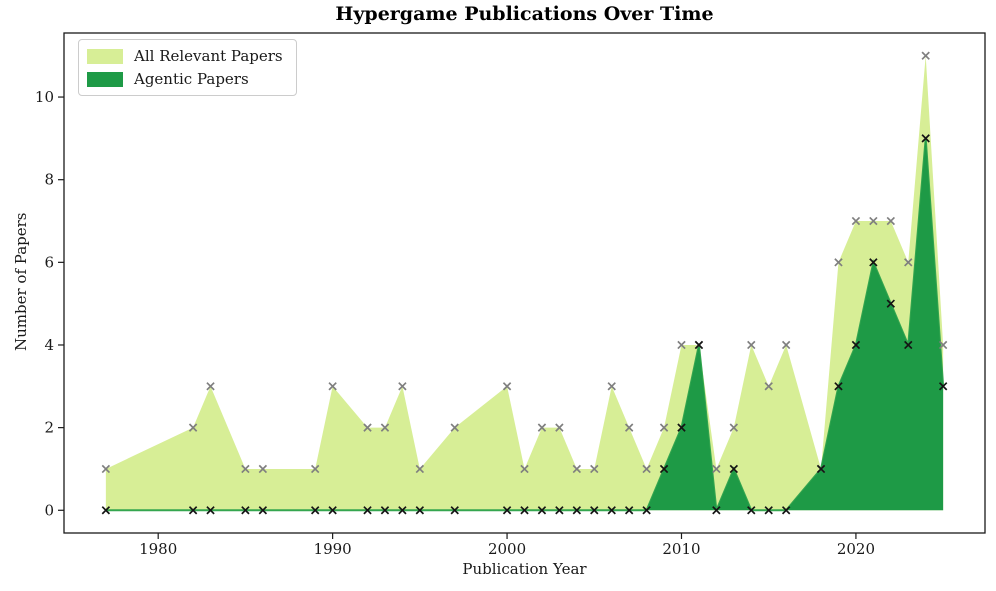  Describe the element at coordinates (158, 549) in the screenshot. I see `x-tick-label: 1980` at that location.